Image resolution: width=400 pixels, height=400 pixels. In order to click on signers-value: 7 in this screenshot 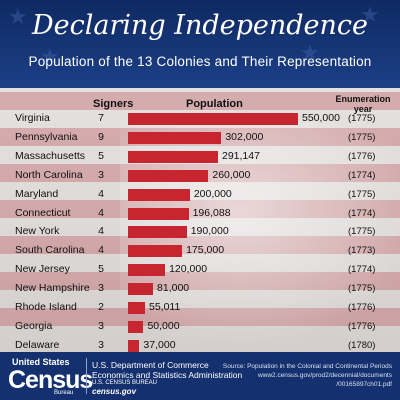, I will do `click(101, 118)`.